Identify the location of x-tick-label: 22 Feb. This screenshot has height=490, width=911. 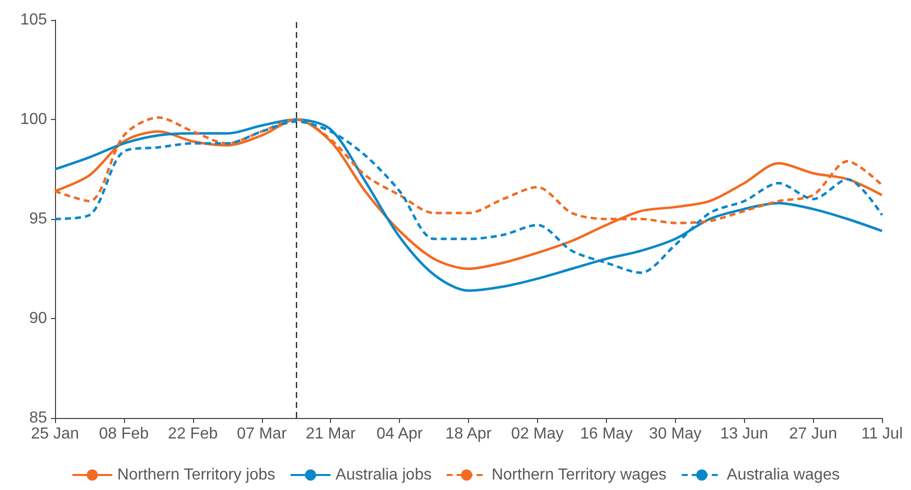
(193, 434).